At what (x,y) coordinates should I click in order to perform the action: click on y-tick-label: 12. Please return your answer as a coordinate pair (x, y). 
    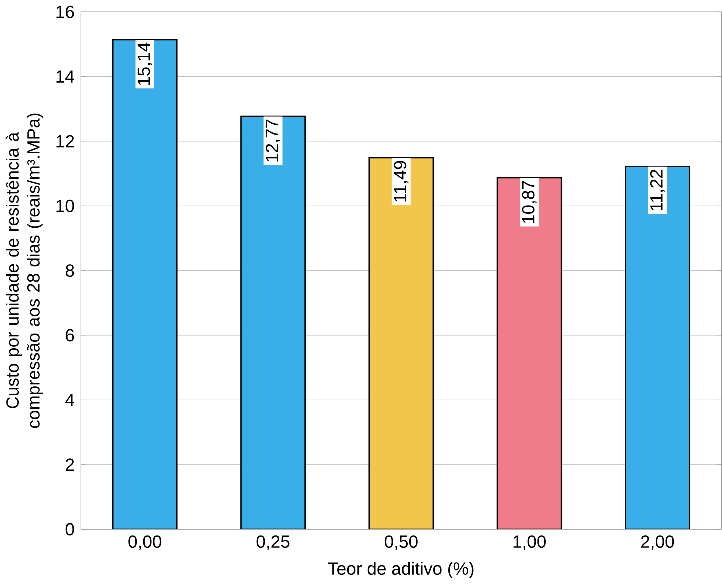
    Looking at the image, I should click on (65, 141).